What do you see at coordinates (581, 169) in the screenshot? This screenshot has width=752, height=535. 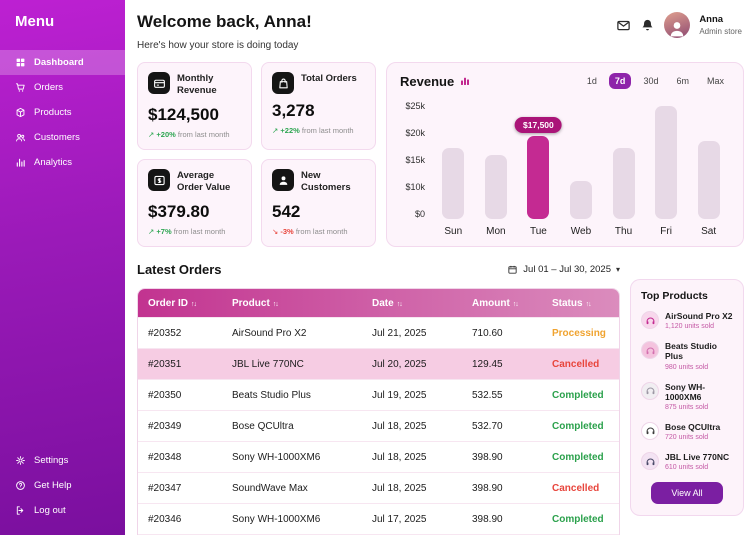 I see `plot-area: $17,500 Sun Mon Tue Web Thu Fri Sat` at bounding box center [581, 169].